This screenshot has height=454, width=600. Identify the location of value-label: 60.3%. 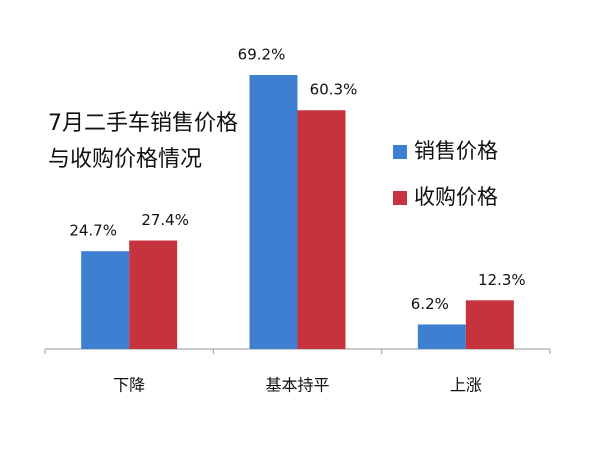
(334, 90).